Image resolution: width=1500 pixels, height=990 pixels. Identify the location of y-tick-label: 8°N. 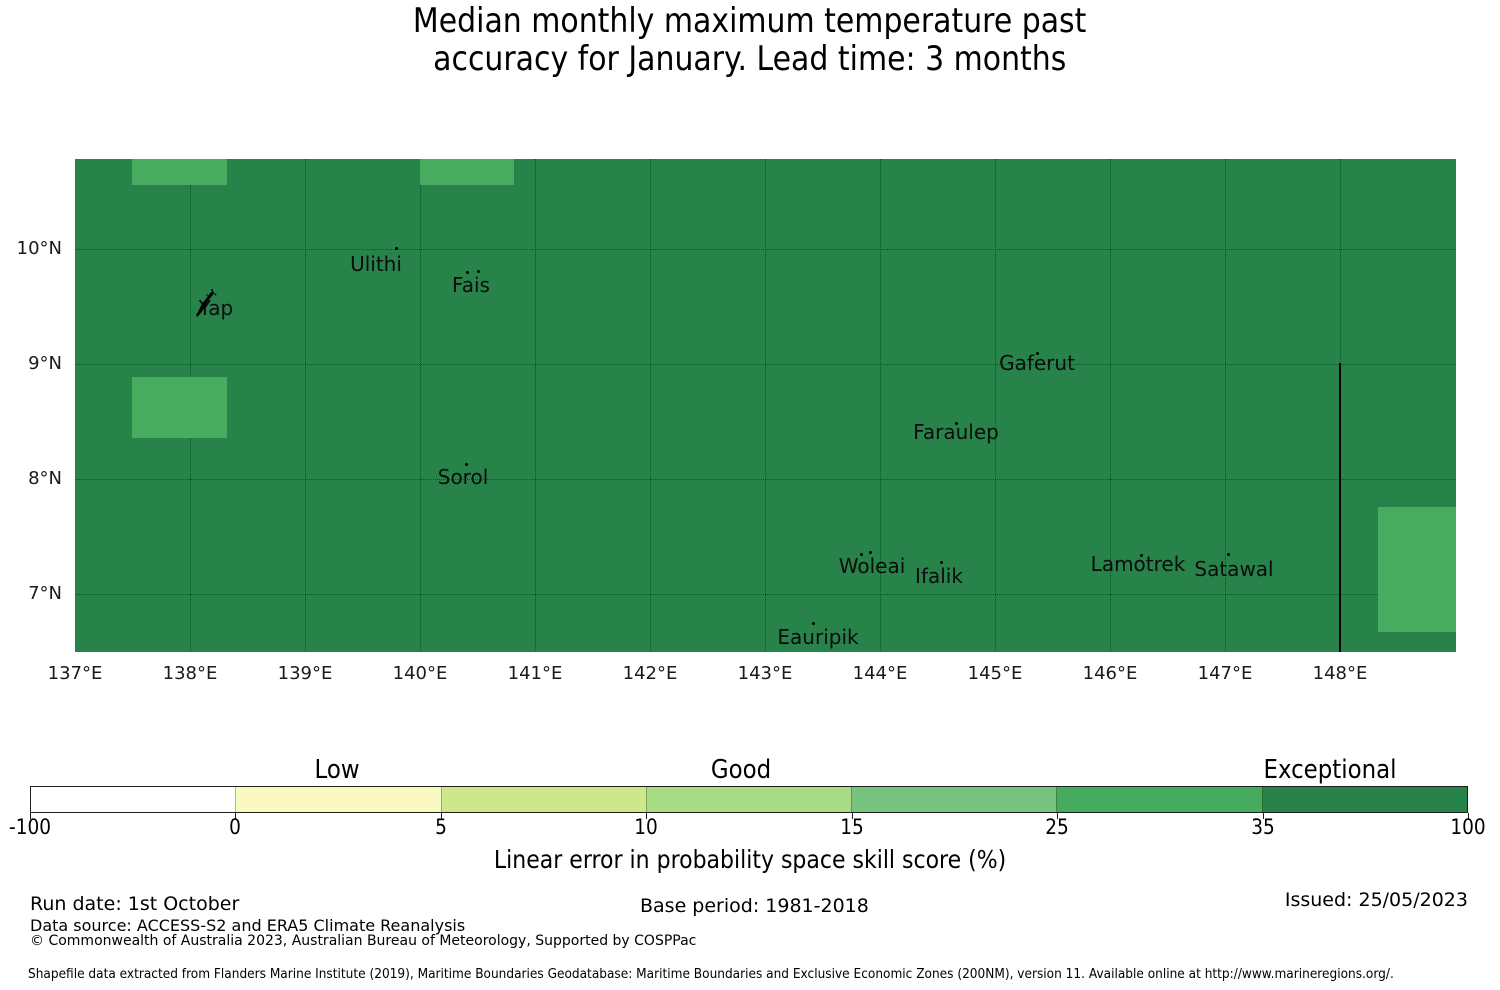
(45, 478).